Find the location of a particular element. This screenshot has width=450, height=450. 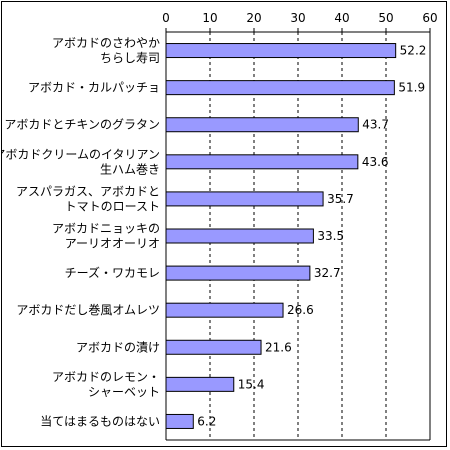

category-label-0-line-0: アボカドのさわやか is located at coordinates (106, 43).